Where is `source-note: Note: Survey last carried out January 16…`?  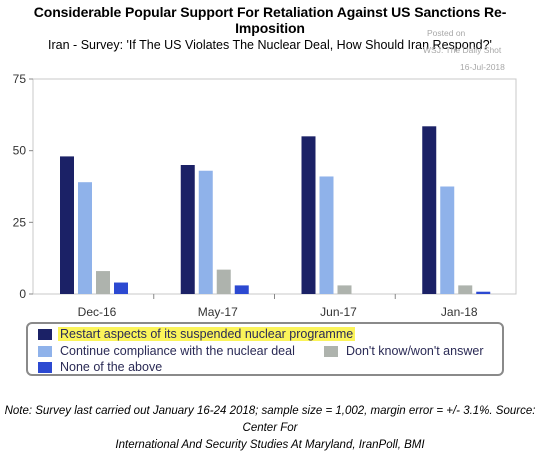
source-note: Note: Survey last carried out January 16… is located at coordinates (270, 428).